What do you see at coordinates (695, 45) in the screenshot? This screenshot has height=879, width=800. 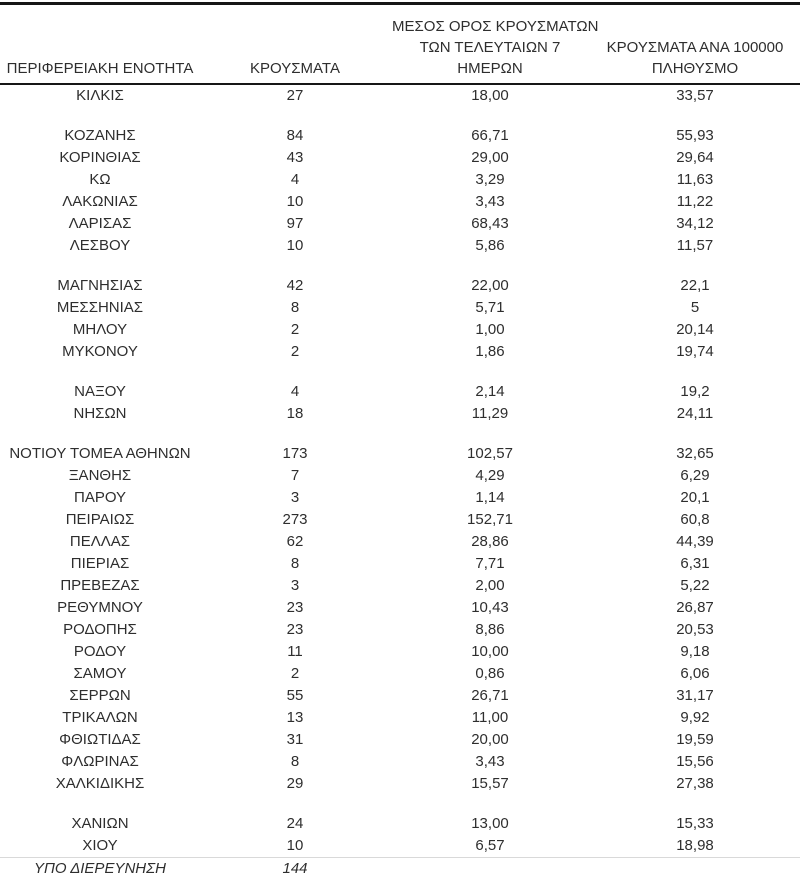 I see `column-header-per100k: ΚΡΟΥΣΜΑΤΑ ΑΝΑ 100000 ΠΛΗΘΥΣΜΟ` at bounding box center [695, 45].